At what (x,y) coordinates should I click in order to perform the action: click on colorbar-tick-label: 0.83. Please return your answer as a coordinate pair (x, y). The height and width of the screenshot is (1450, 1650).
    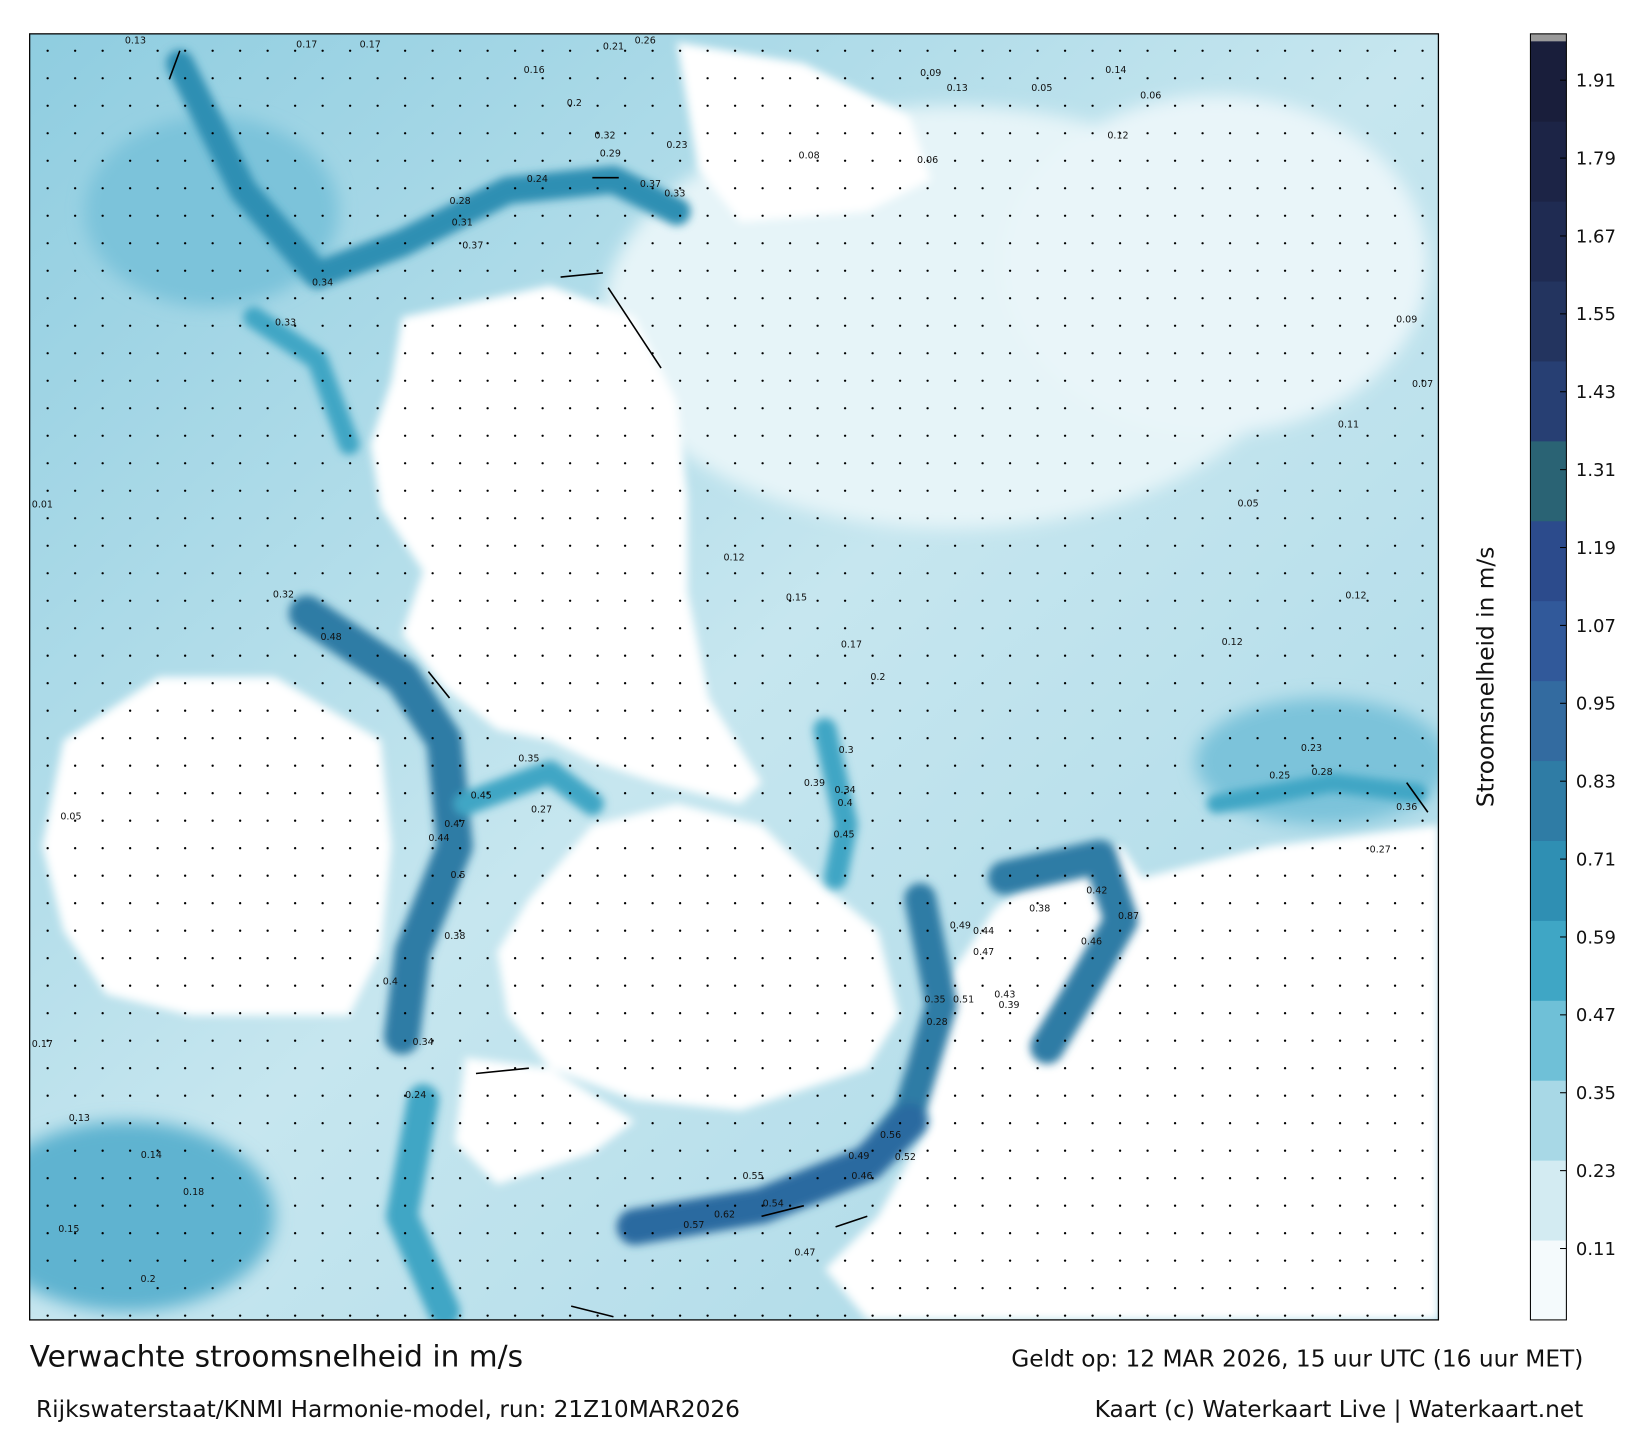
    Looking at the image, I should click on (1596, 782).